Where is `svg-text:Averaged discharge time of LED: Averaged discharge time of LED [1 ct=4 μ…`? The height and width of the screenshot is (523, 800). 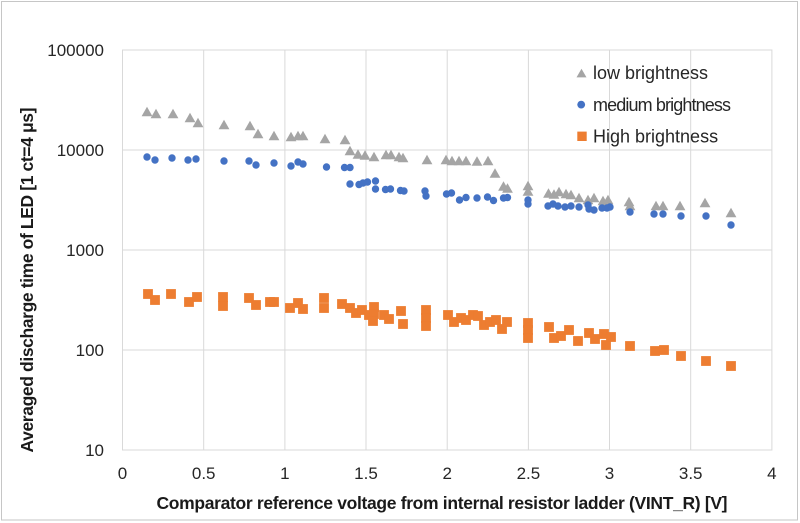 svg-text:Averaged discharge time of LED: Averaged discharge time of LED [1 ct=4 μ… is located at coordinates (27, 280).